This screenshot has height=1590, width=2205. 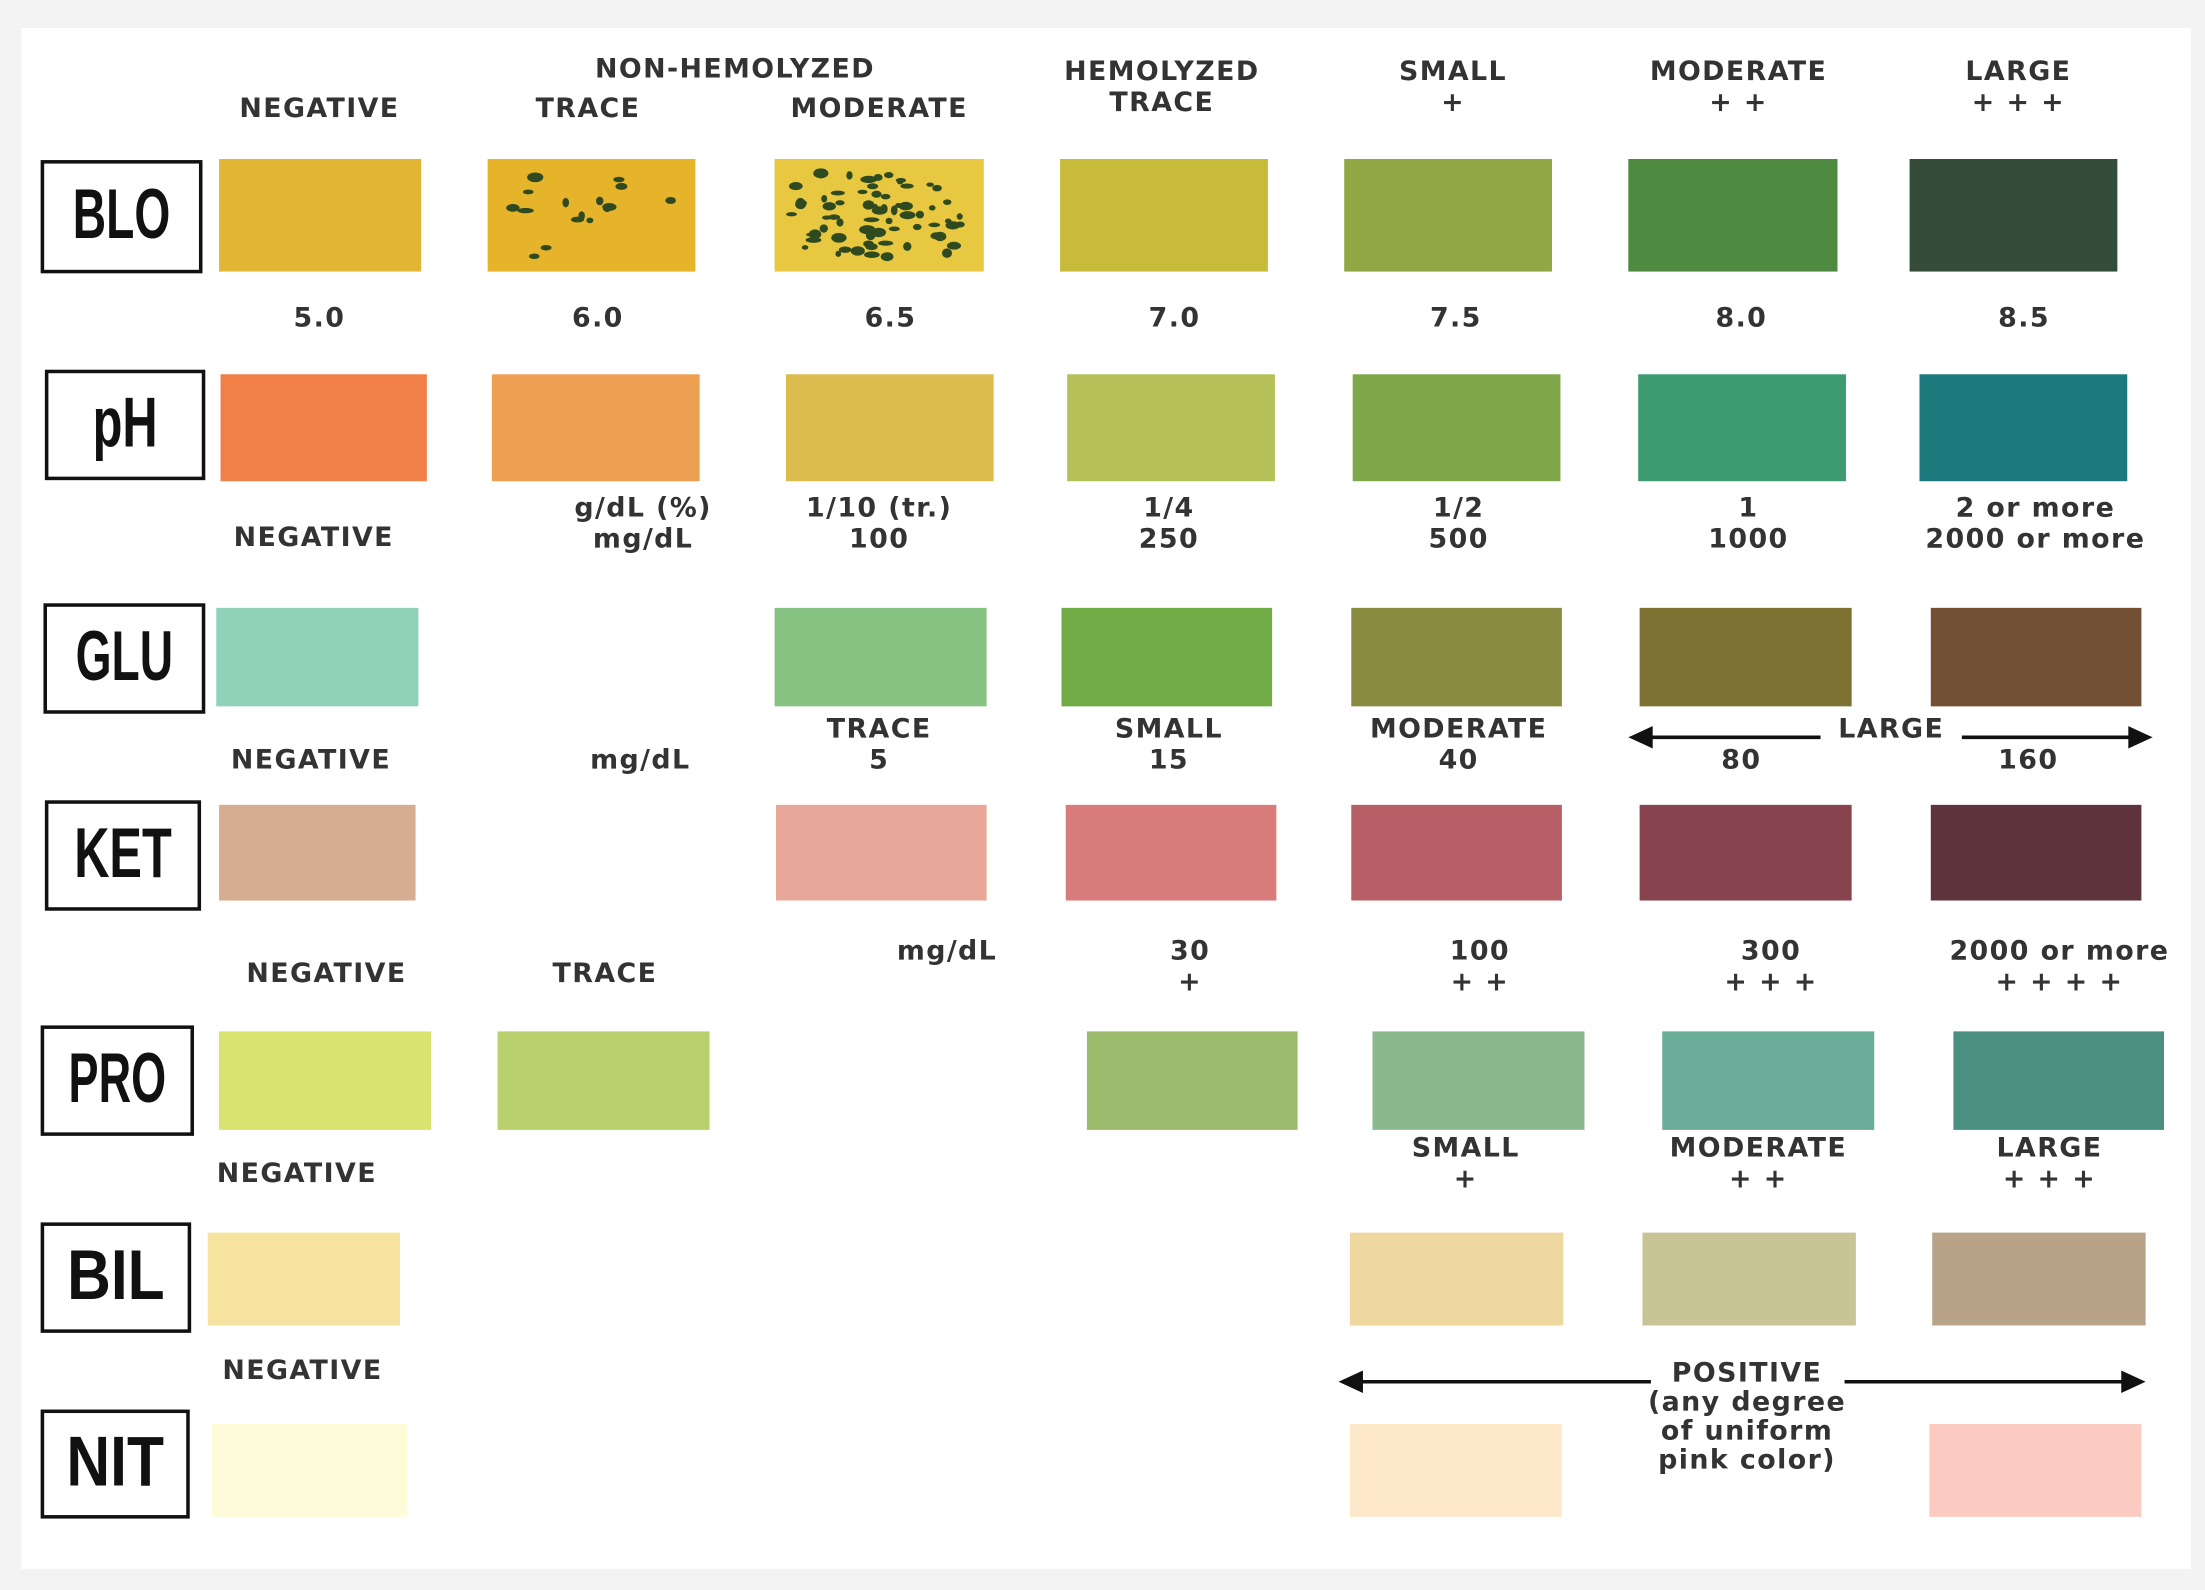 What do you see at coordinates (1771, 951) in the screenshot?
I see `header-text: 300` at bounding box center [1771, 951].